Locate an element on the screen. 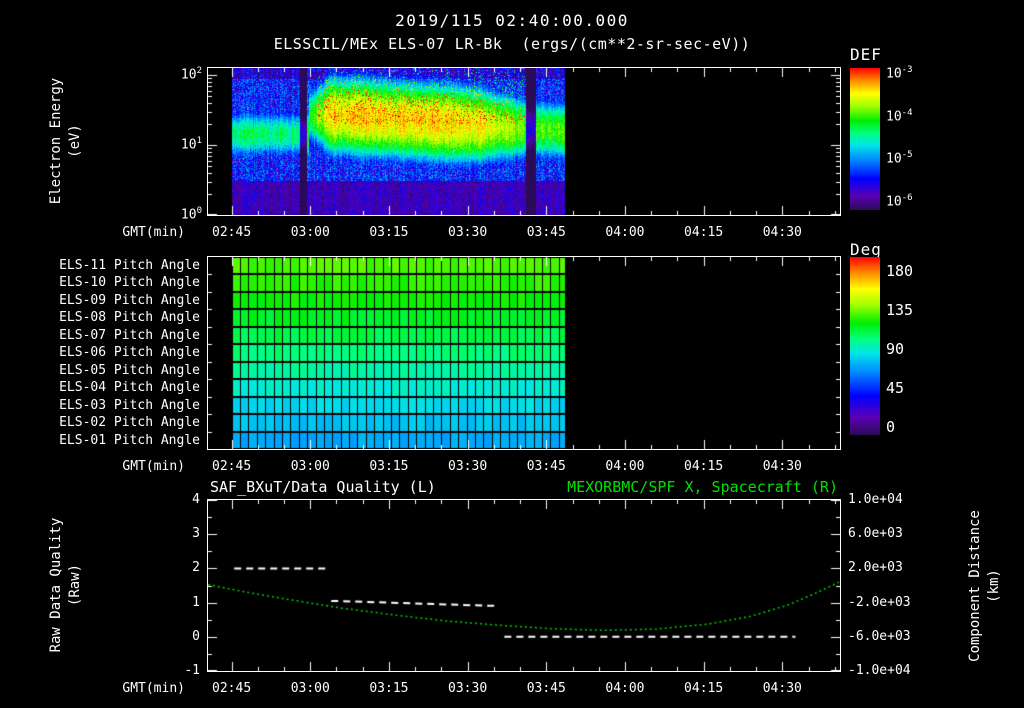  x-tick-label-bottom: 04:00 is located at coordinates (625, 688).